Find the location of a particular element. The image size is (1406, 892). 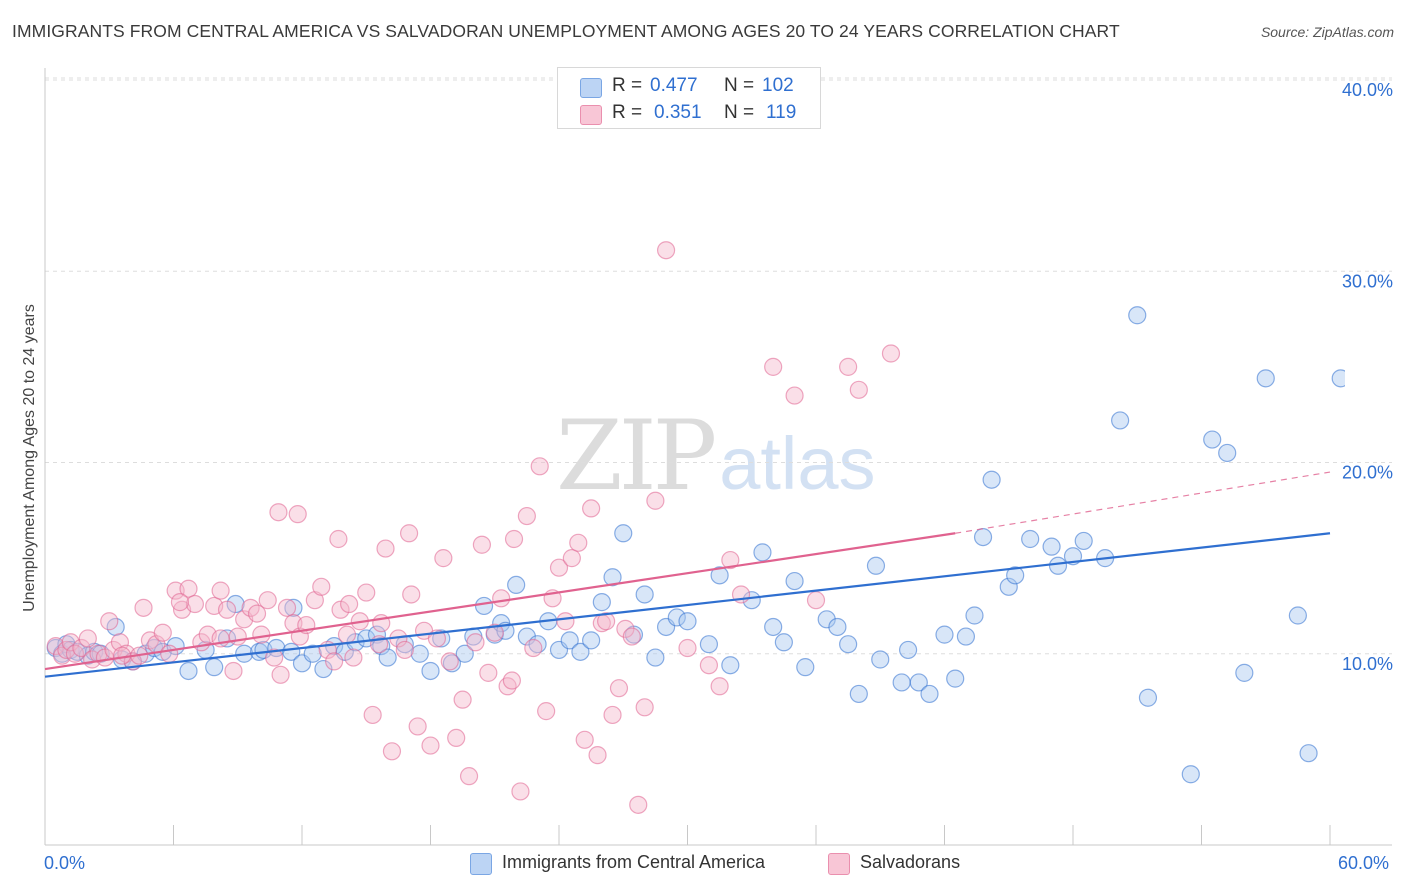

salvadorans-trend-extension is located at coordinates (1143, 502).